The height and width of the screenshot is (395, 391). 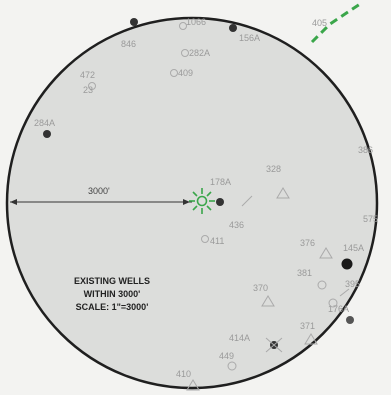 I want to click on well-label: 23, so click(x=88, y=90).